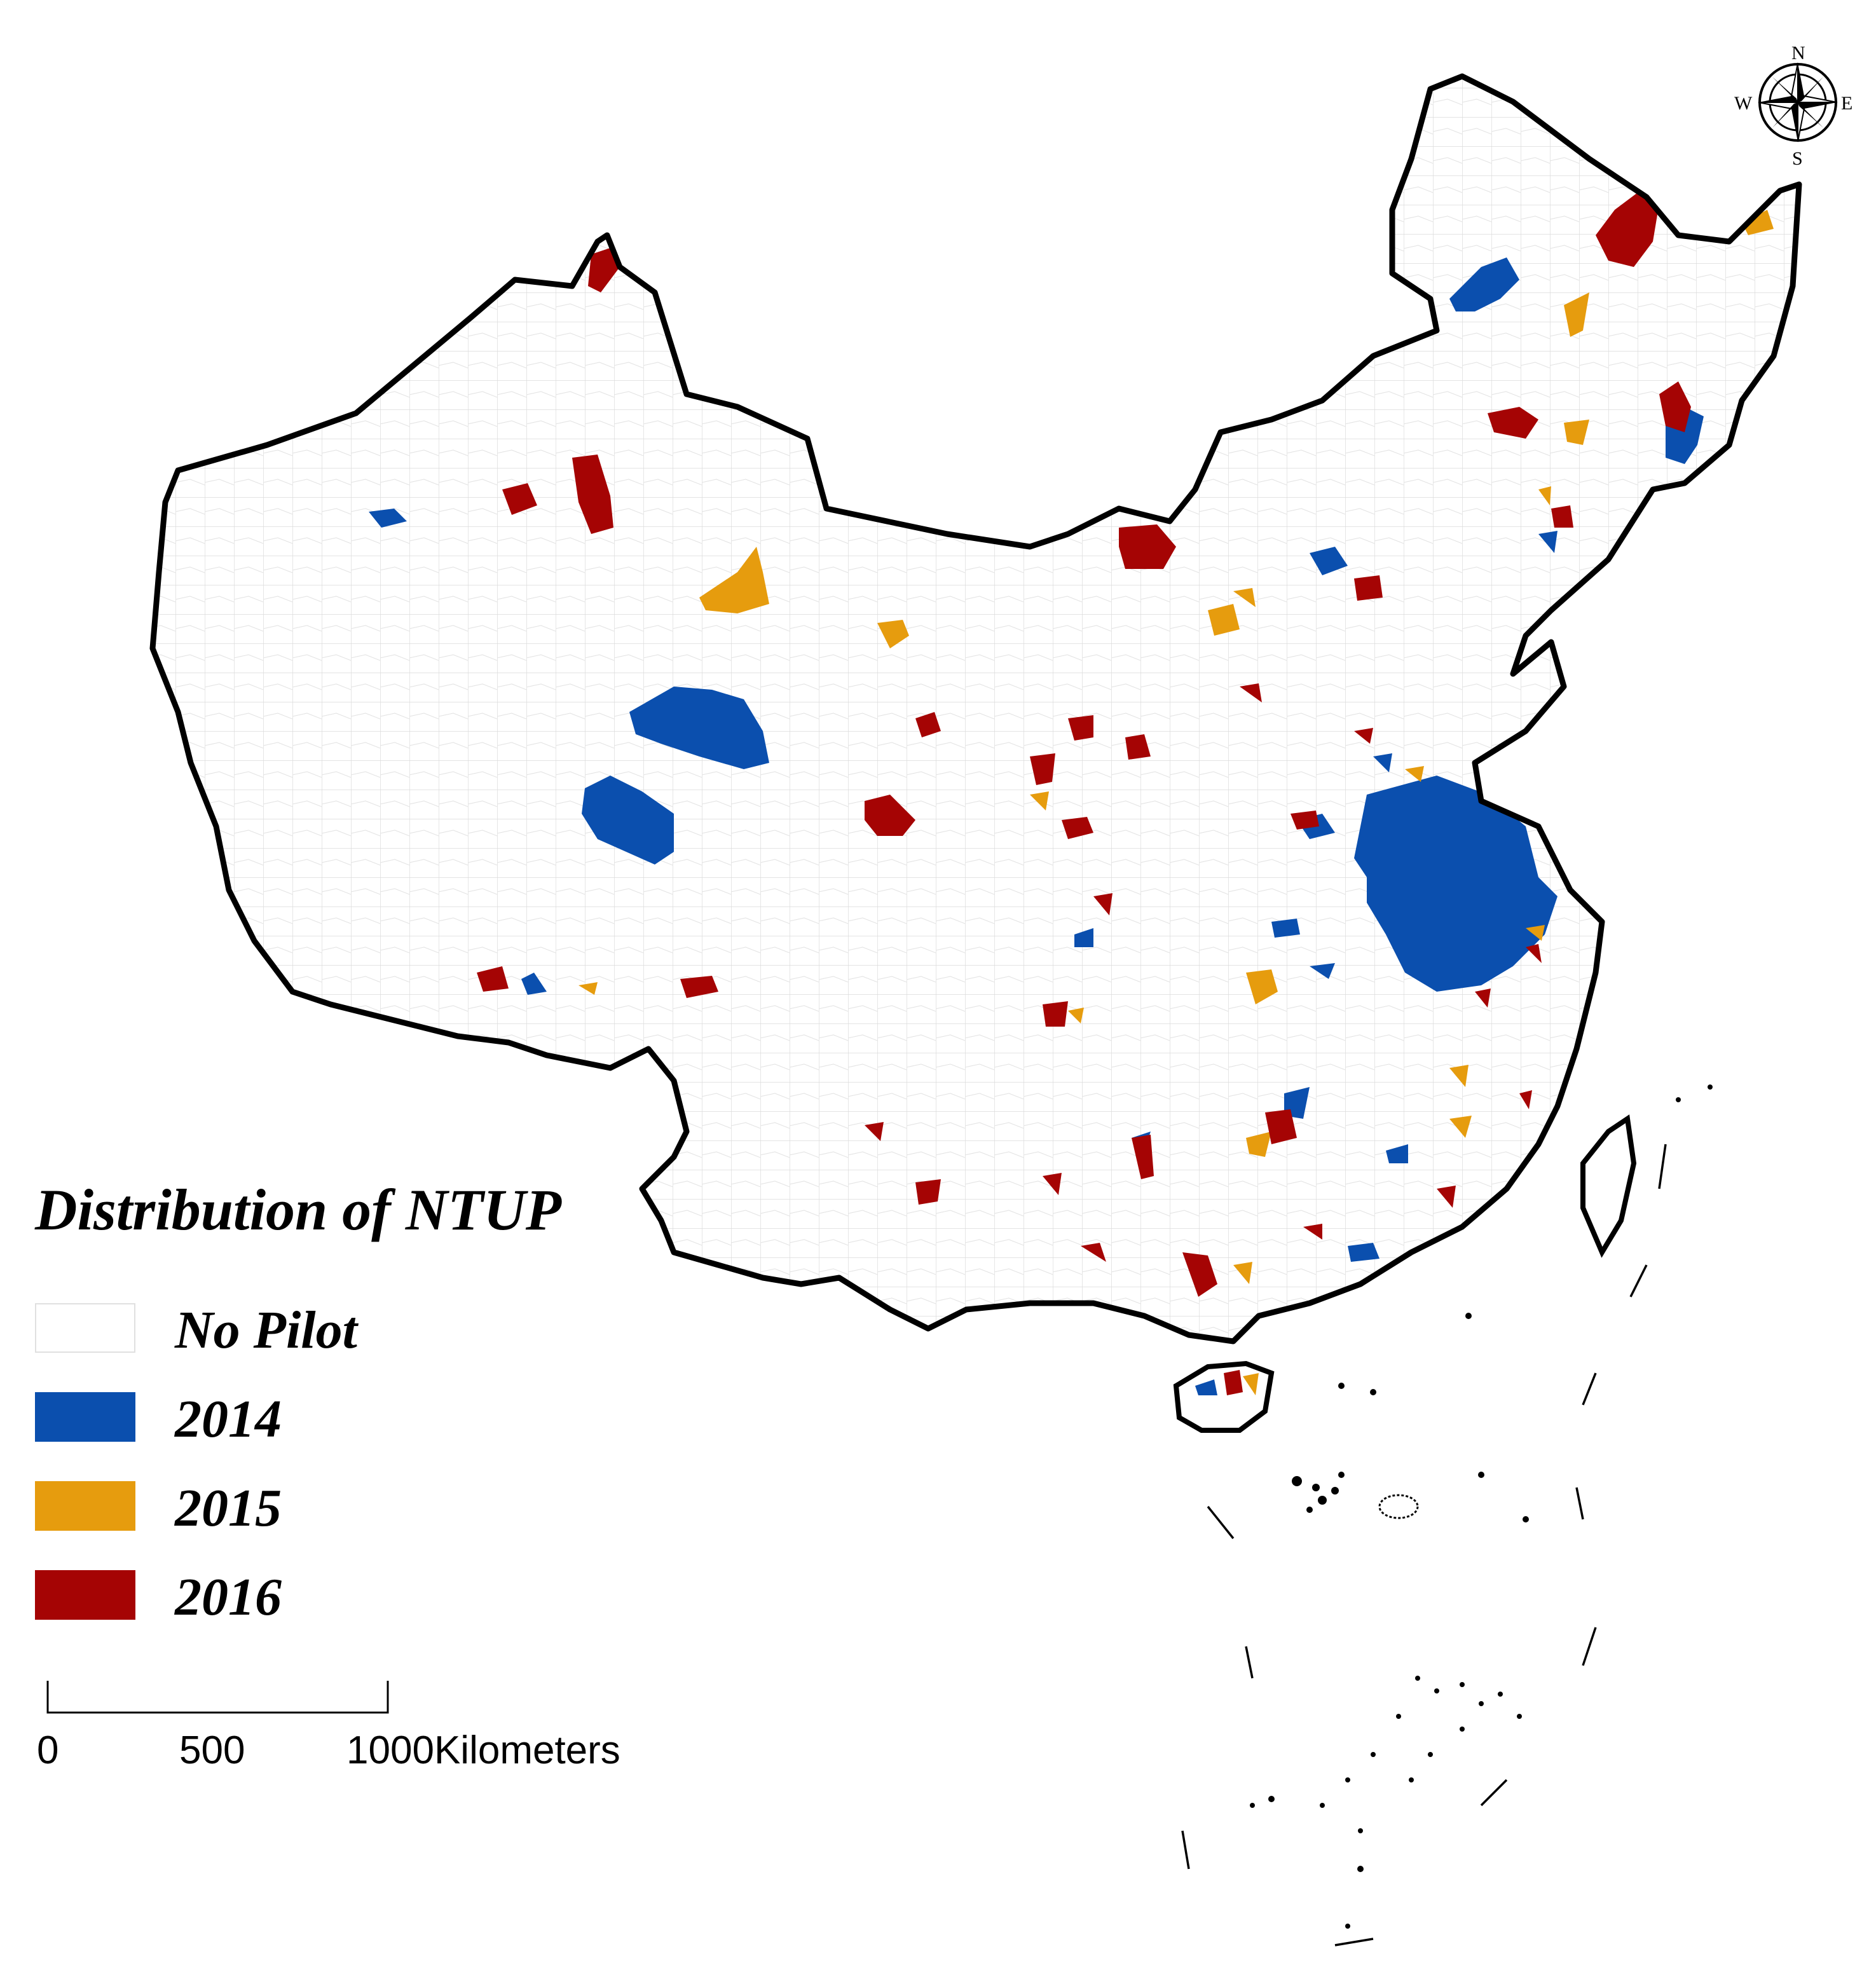 This screenshot has width=1876, height=1970. I want to click on region-2016-jiangxi, so click(1483, 998).